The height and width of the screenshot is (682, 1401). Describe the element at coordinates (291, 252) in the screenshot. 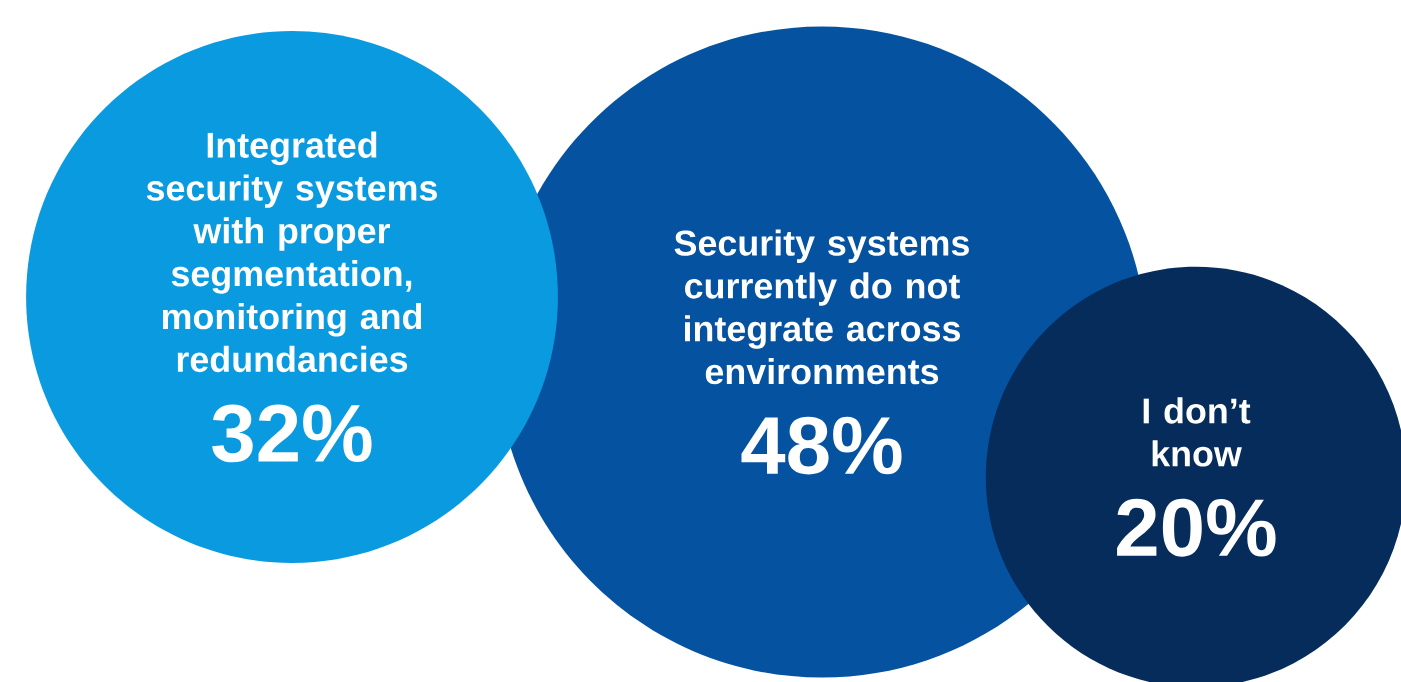

I see `category-label: Integrated security systems with proper segmentation, monitoring and redundancies` at that location.